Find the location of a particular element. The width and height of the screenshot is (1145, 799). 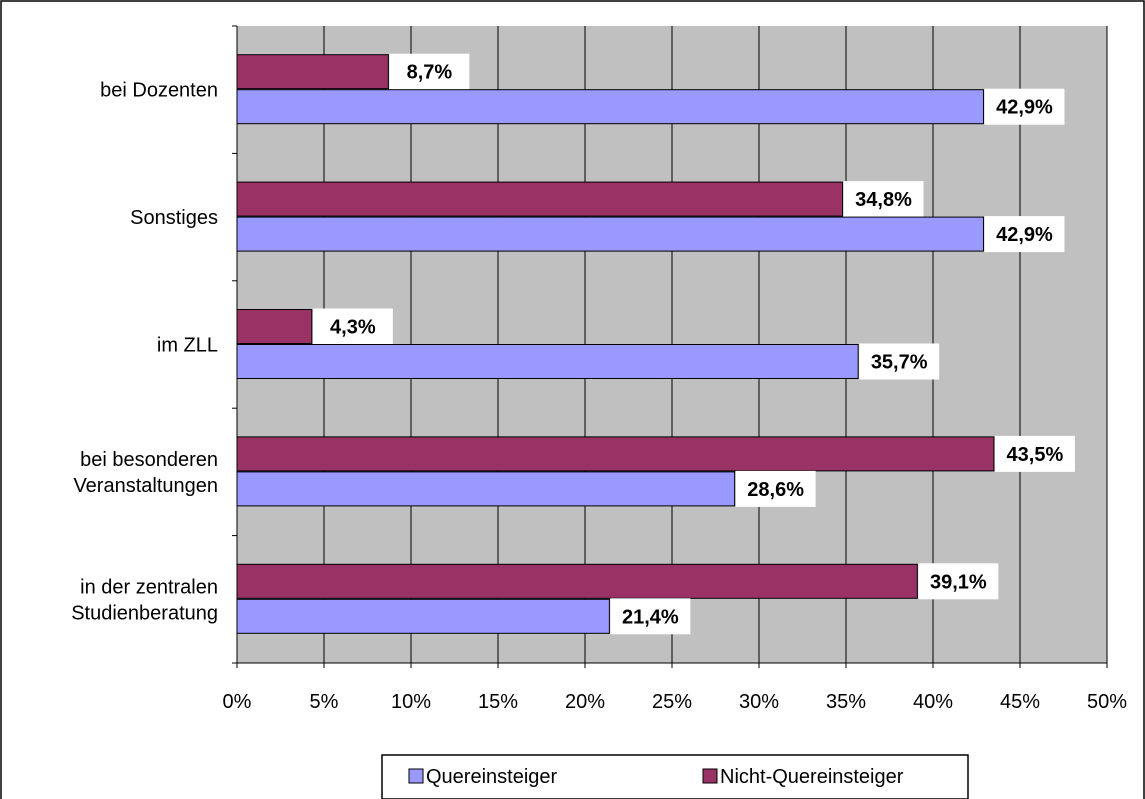

x-tick-label: 10% is located at coordinates (411, 702).